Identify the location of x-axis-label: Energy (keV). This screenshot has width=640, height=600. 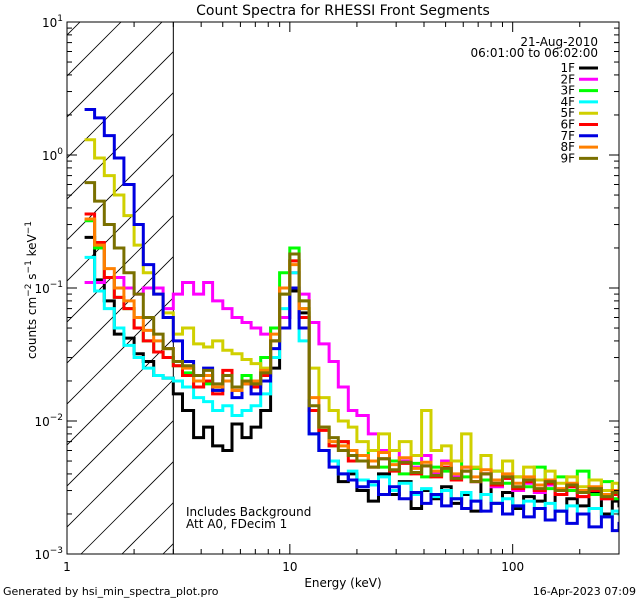
(342, 583).